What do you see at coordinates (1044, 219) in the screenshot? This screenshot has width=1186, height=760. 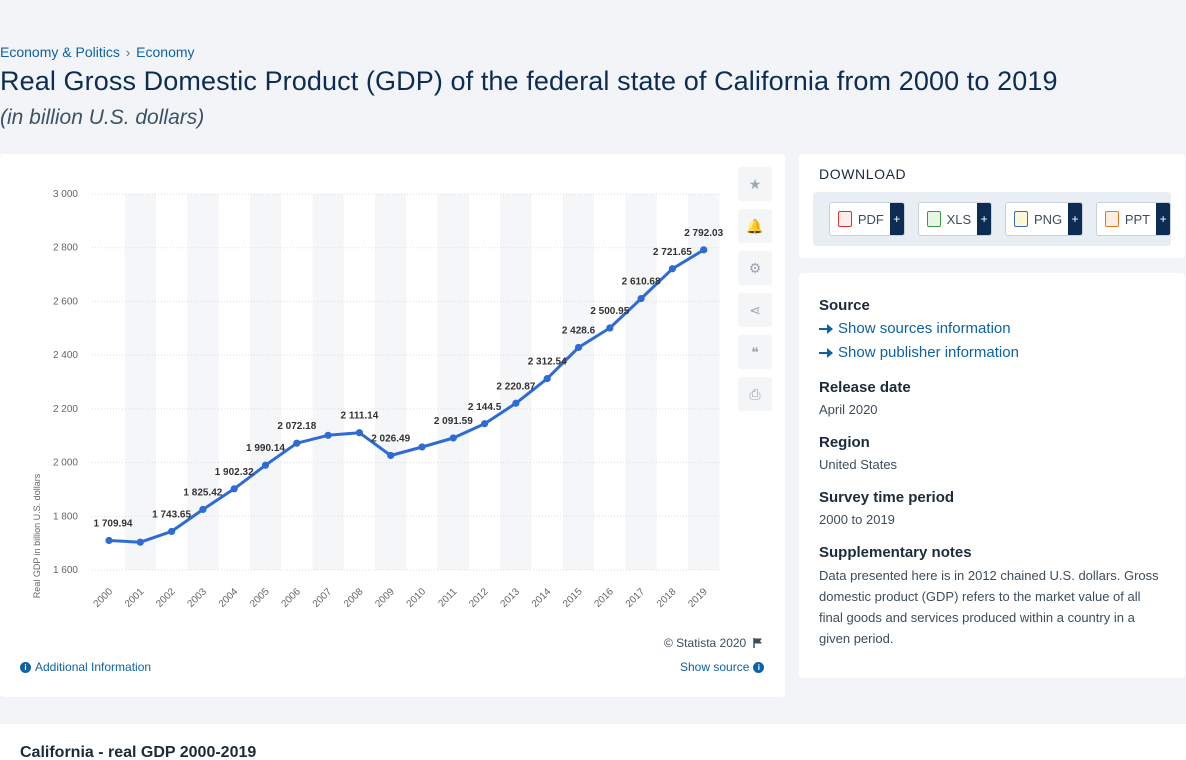 I see `download-png-button: PNG +` at bounding box center [1044, 219].